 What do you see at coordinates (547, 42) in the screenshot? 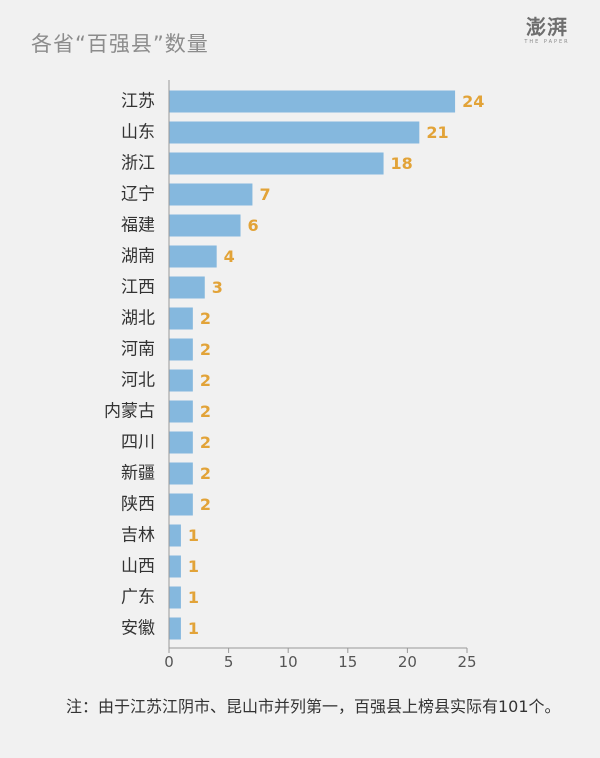
I see `logo-subtitle: THE PAPER` at bounding box center [547, 42].